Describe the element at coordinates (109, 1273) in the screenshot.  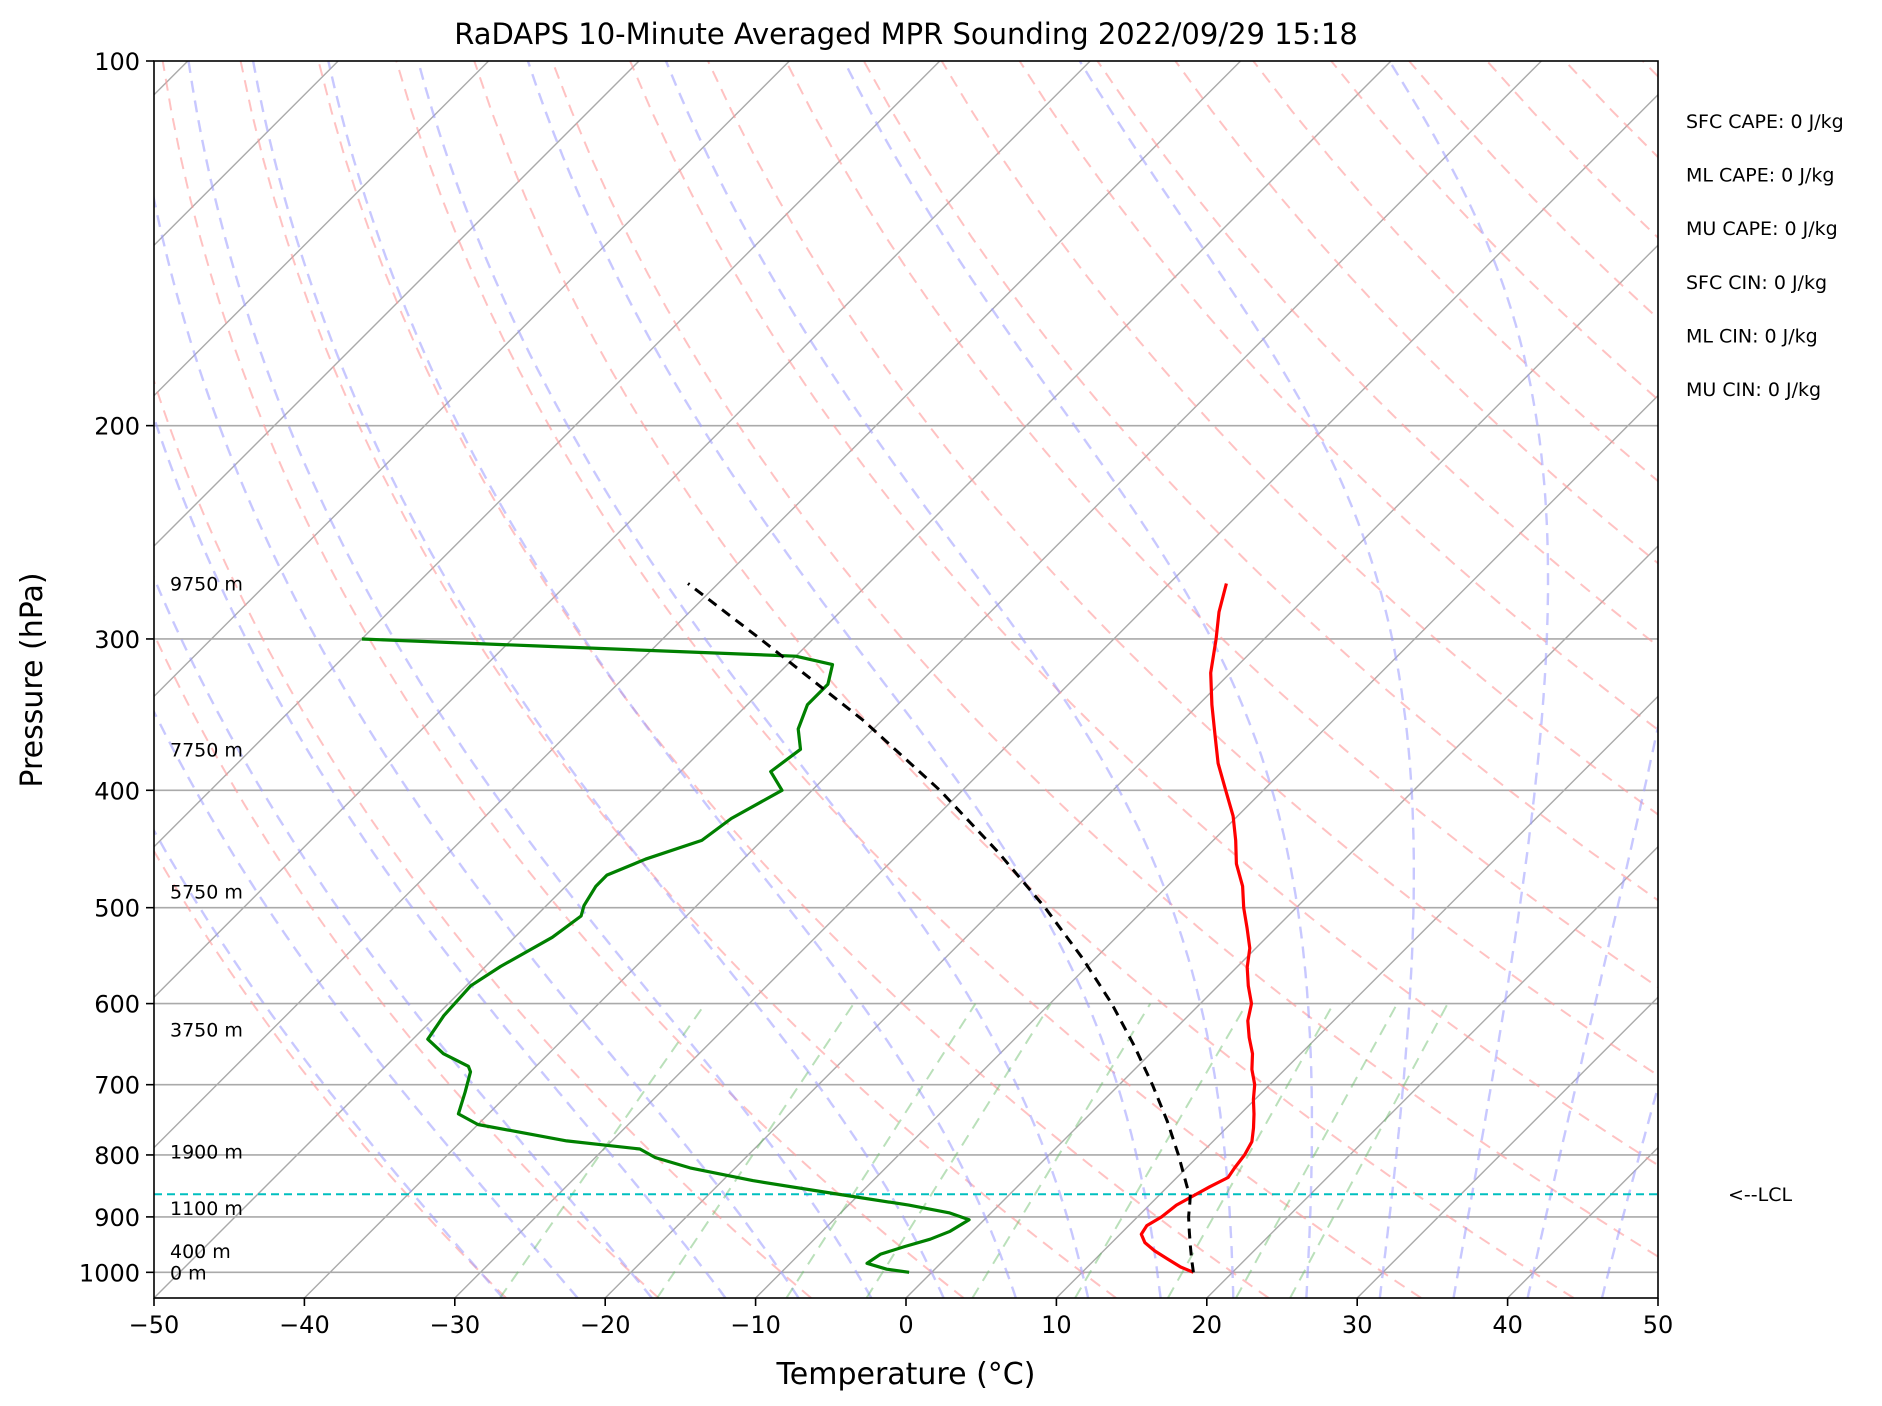
I see `y-tick-label: 1000` at that location.